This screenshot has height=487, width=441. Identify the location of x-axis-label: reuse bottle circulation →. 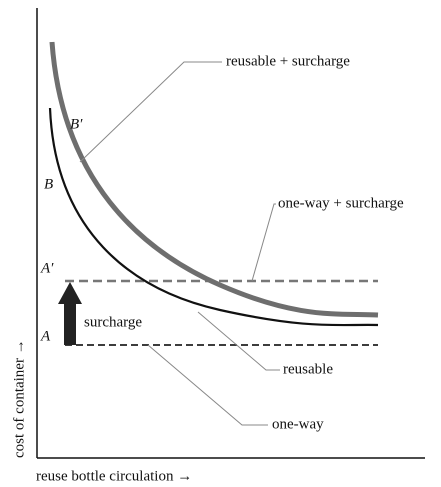
(114, 476).